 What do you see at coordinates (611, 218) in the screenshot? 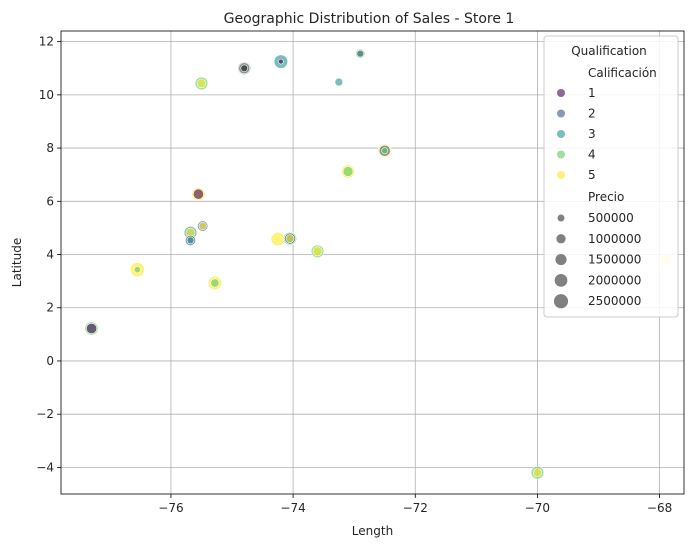
I see `legend-size-label: 500000` at bounding box center [611, 218].